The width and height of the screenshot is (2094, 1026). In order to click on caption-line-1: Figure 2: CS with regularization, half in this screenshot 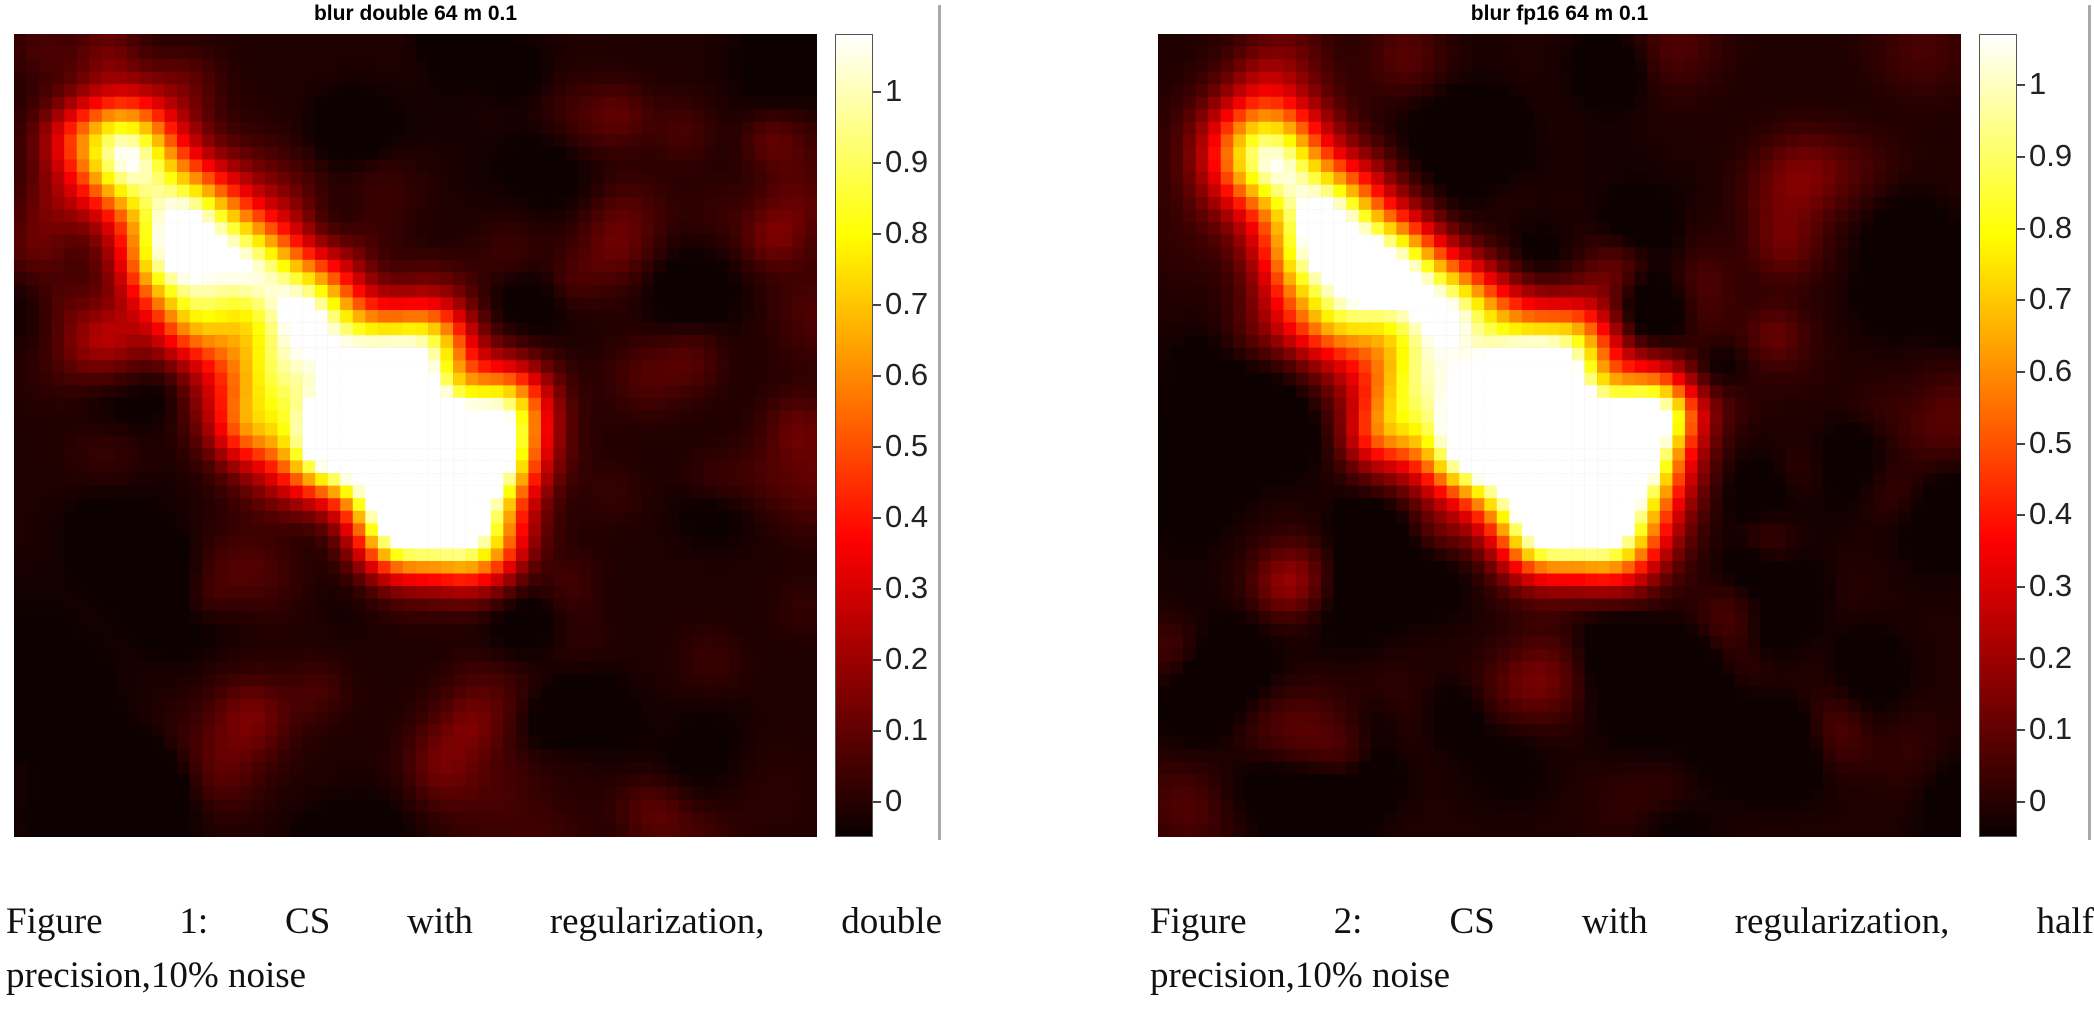, I will do `click(1622, 921)`.